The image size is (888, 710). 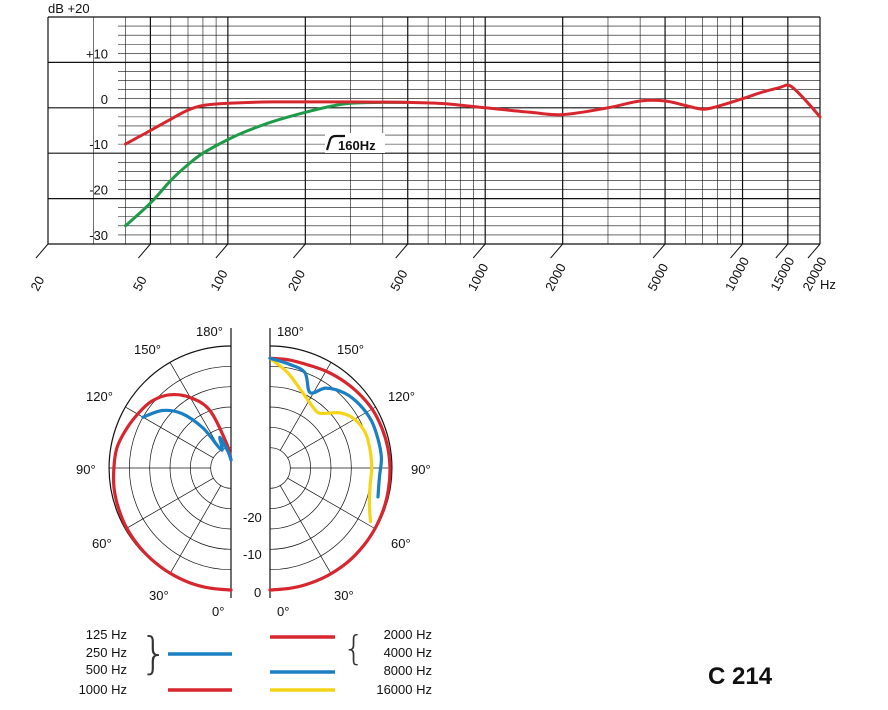 I want to click on angle-label-180-left: 180°, so click(x=209, y=331).